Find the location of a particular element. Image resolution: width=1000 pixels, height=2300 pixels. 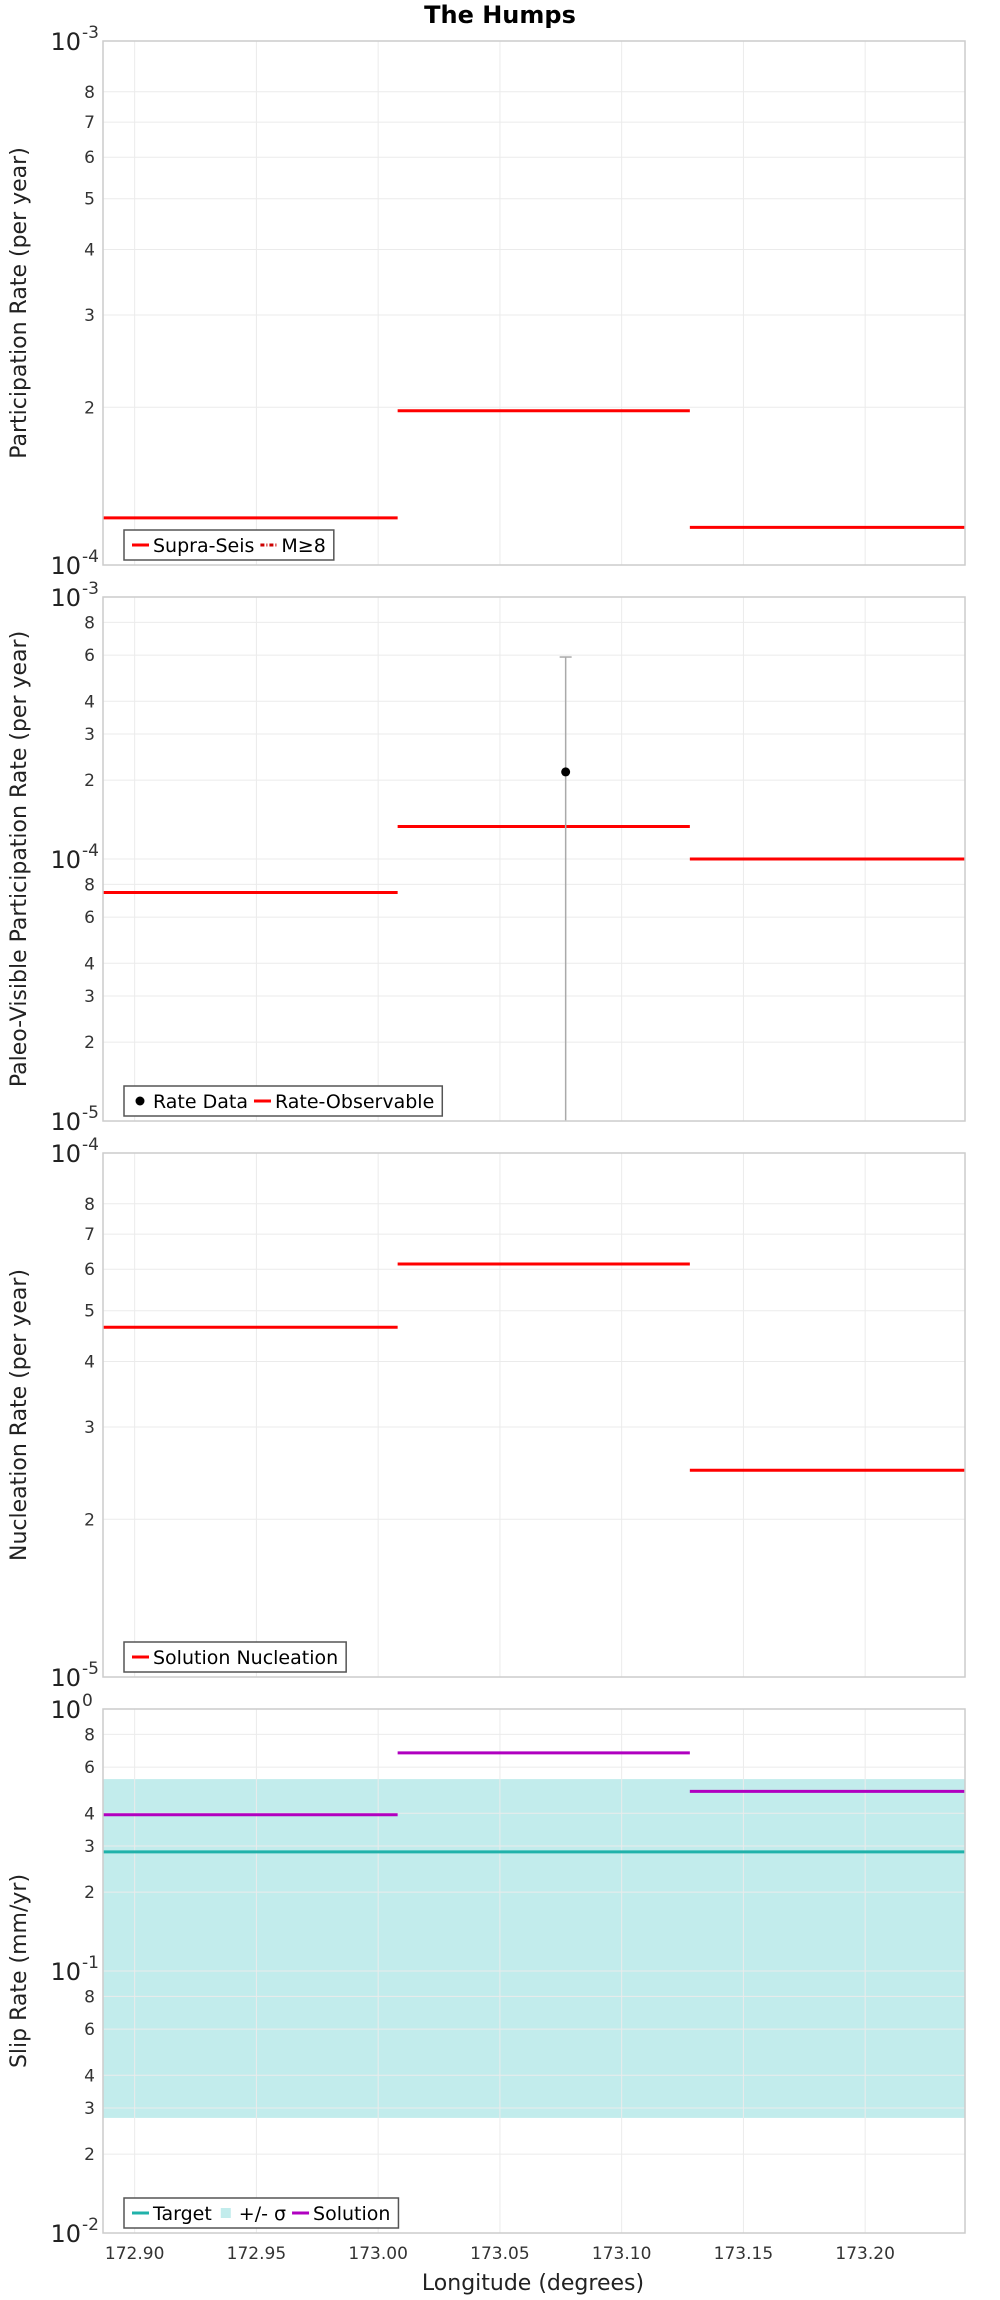

y-major-tick-label: 10 0 is located at coordinates (71, 1707).